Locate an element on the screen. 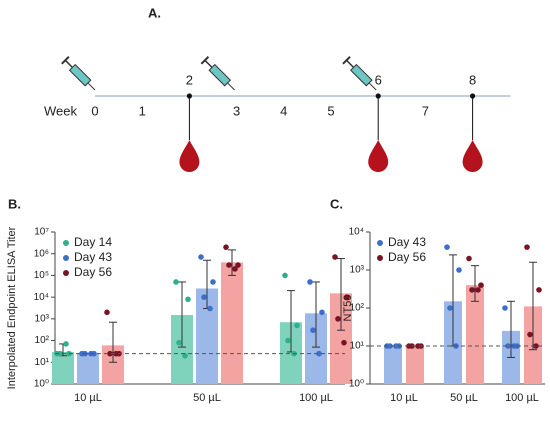  plunger is located at coordinates (208, 63).